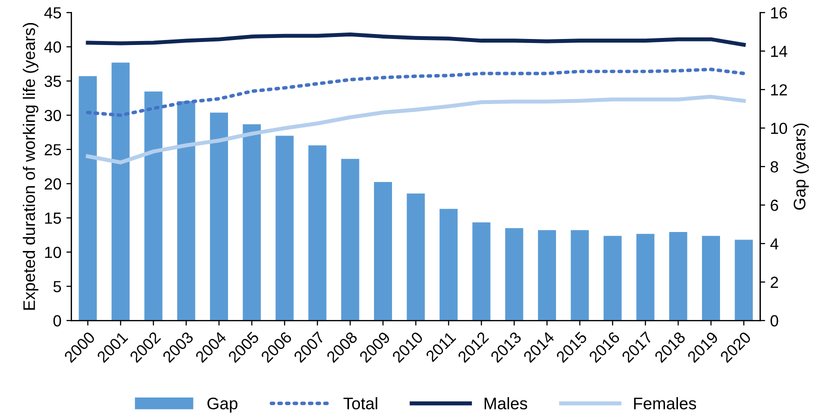  I want to click on y-tick-label: 10, so click(53, 252).